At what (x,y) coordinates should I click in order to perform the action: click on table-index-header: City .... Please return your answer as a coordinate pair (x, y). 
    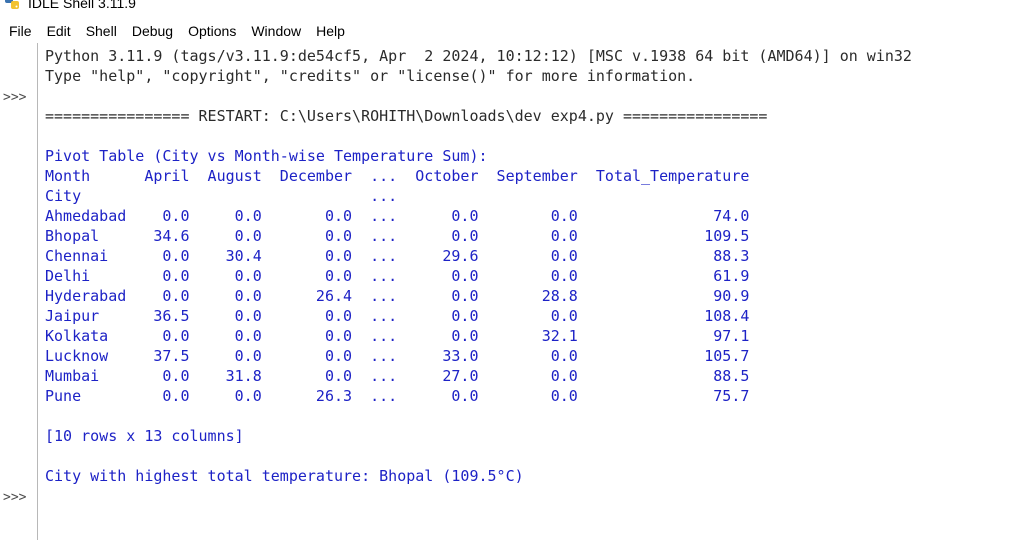
    Looking at the image, I should click on (221, 196).